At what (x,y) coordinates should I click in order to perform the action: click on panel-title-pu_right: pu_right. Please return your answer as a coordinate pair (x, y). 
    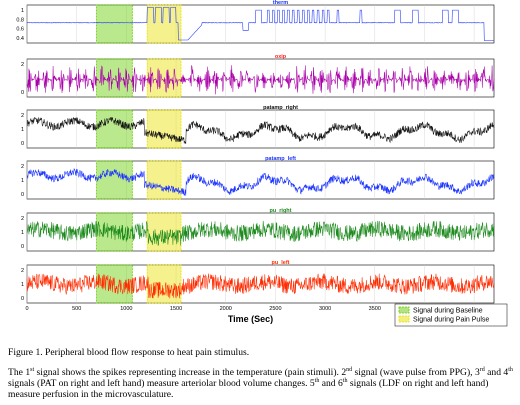
    Looking at the image, I should click on (281, 211).